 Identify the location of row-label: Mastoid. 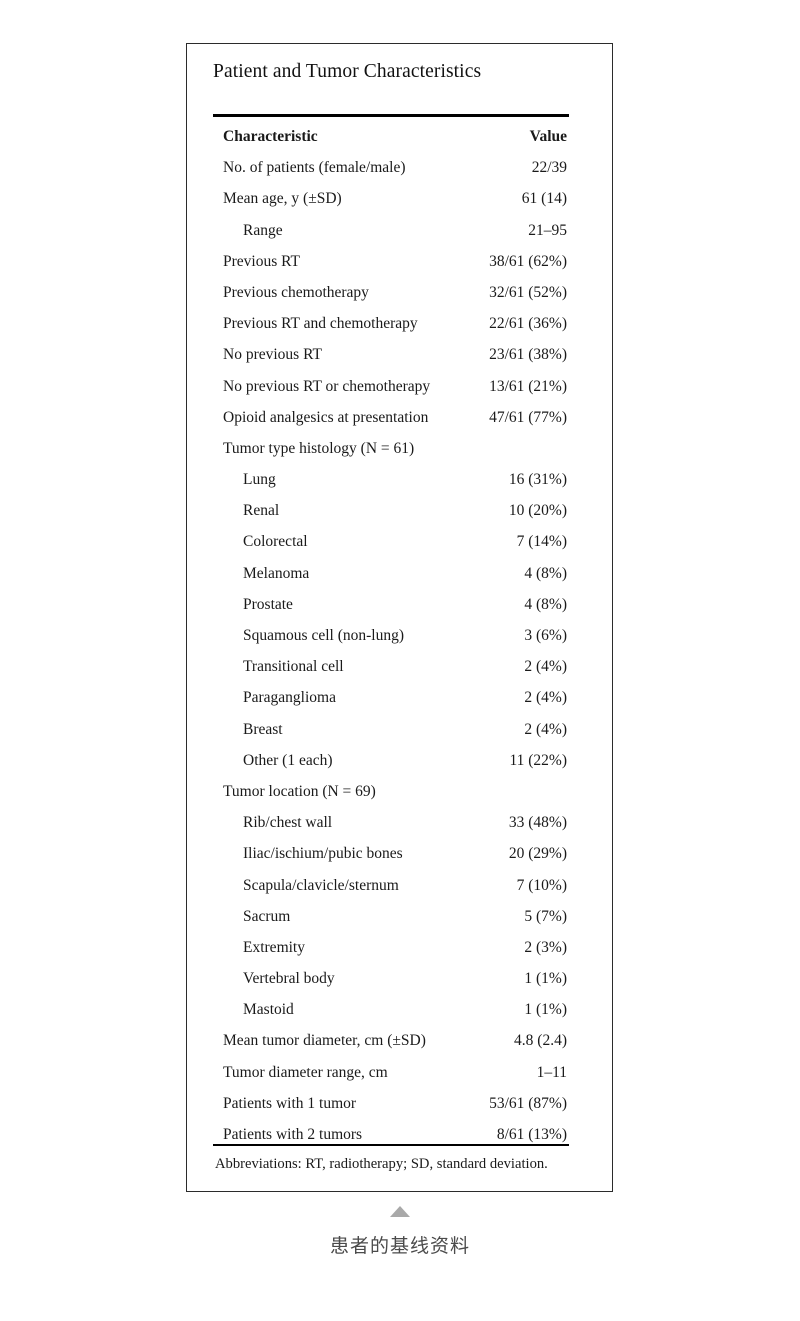
(268, 1010).